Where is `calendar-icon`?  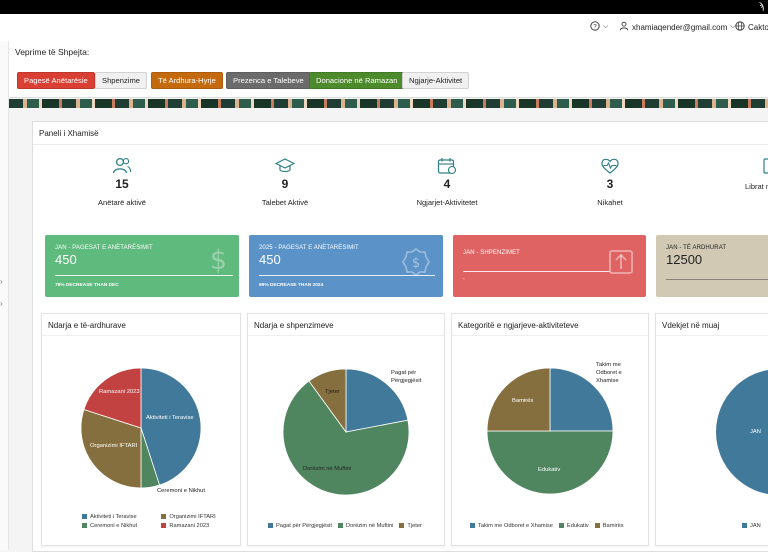 calendar-icon is located at coordinates (447, 166).